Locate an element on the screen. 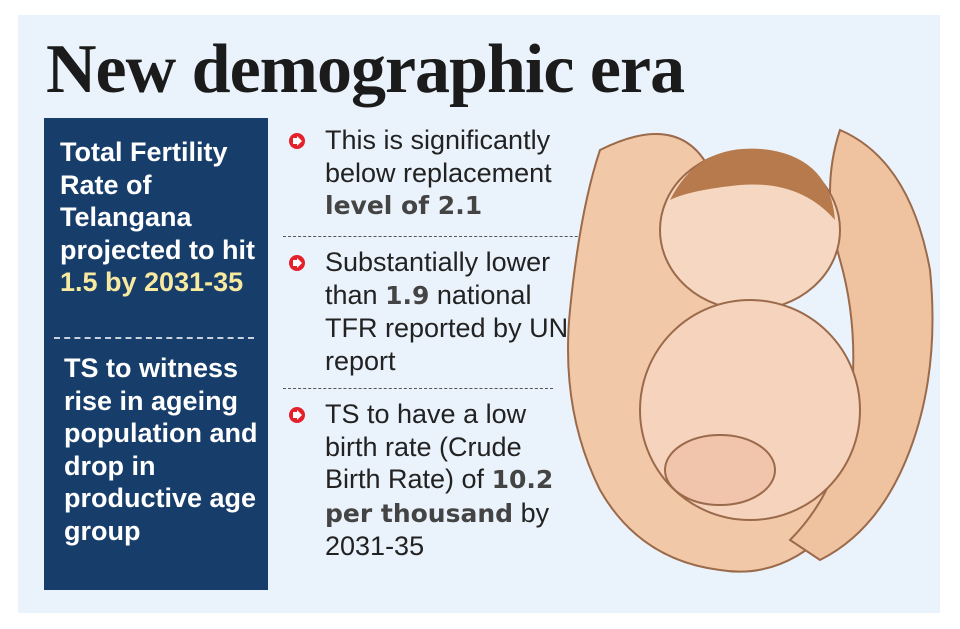 The width and height of the screenshot is (960, 629). bullet-text: national TFR reported by UN report is located at coordinates (447, 327).